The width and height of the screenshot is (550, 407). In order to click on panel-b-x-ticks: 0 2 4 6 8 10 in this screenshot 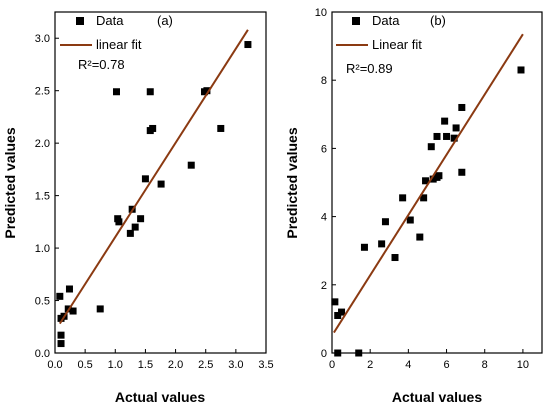, I will do `click(429, 360)`.